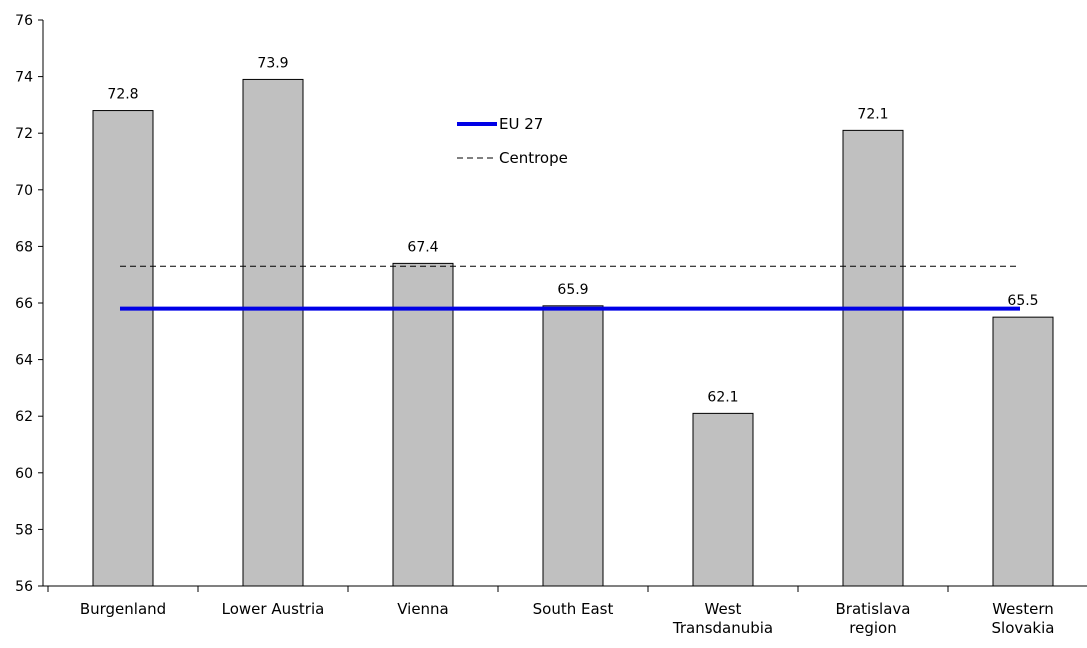  I want to click on y-tick-label: 68, so click(24, 247).